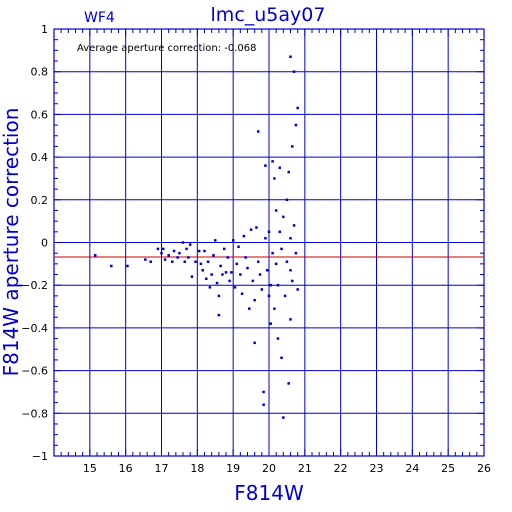 The width and height of the screenshot is (512, 512). I want to click on y-tick-label: −0.2, so click(34, 285).